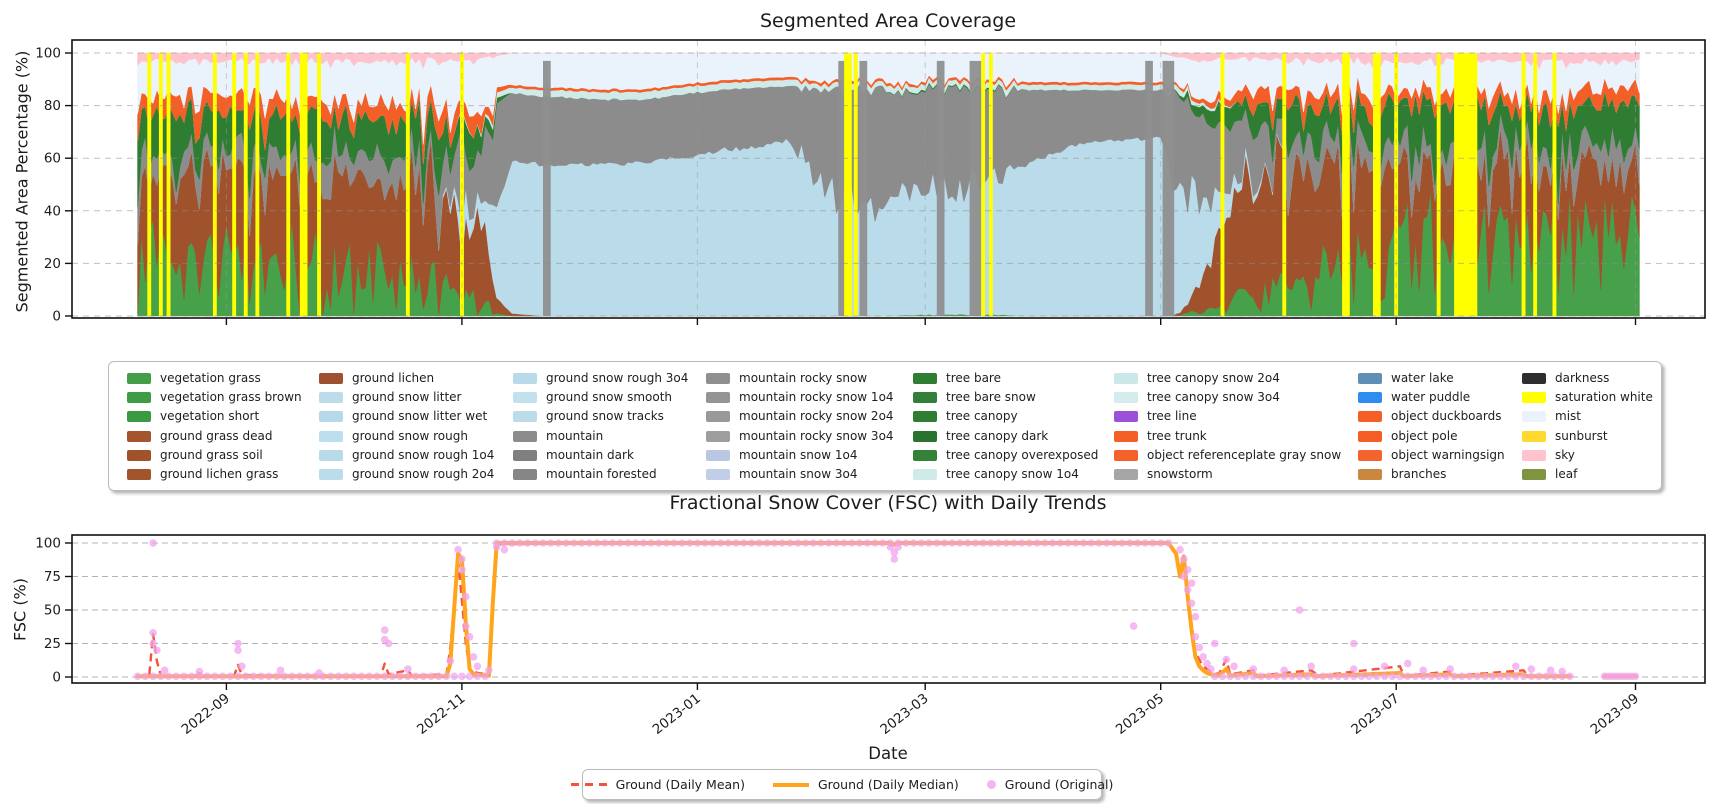 The height and width of the screenshot is (804, 1714). Describe the element at coordinates (680, 784) in the screenshot. I see `legend-label: Ground (Daily Mean)` at that location.